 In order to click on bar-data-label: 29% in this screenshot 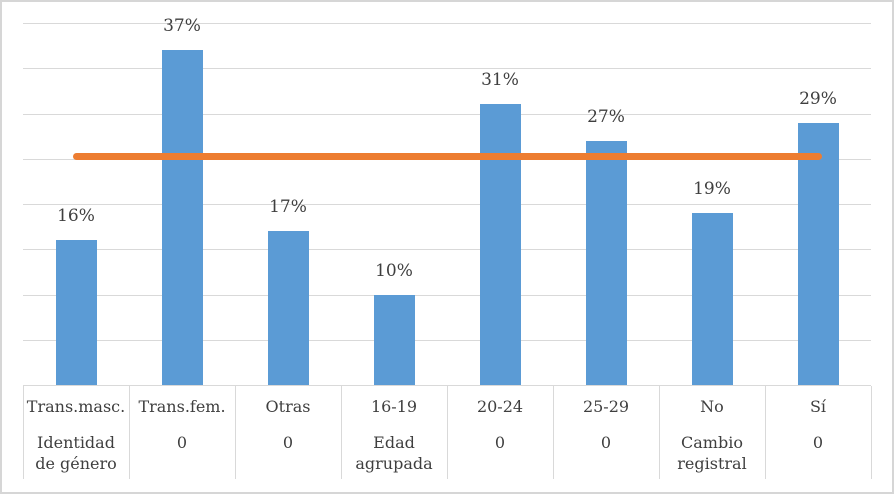, I will do `click(818, 98)`.